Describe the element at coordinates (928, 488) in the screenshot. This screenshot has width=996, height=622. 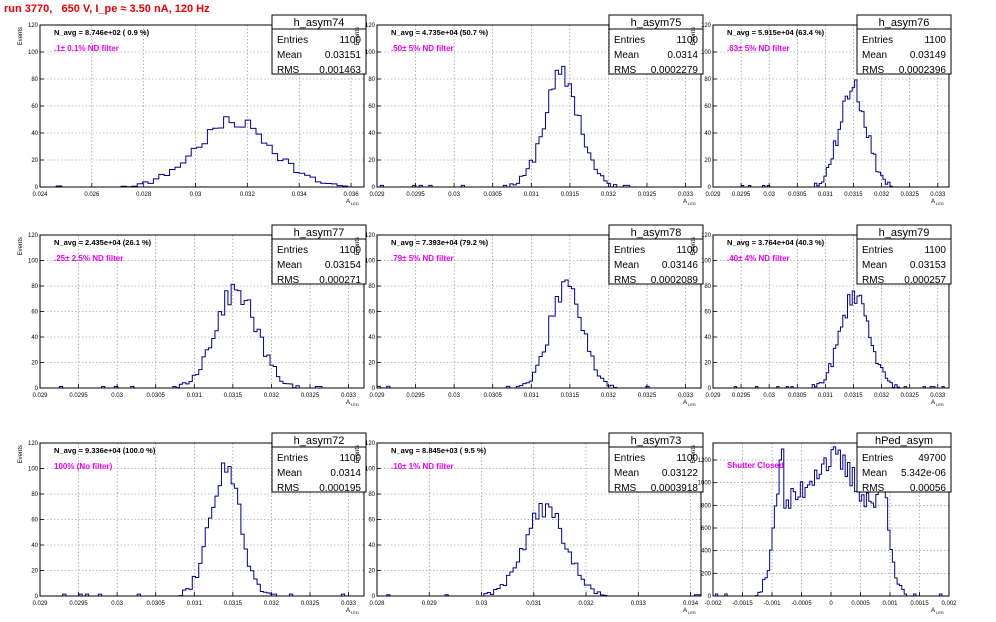
I see `stats-value: 0.00056` at that location.